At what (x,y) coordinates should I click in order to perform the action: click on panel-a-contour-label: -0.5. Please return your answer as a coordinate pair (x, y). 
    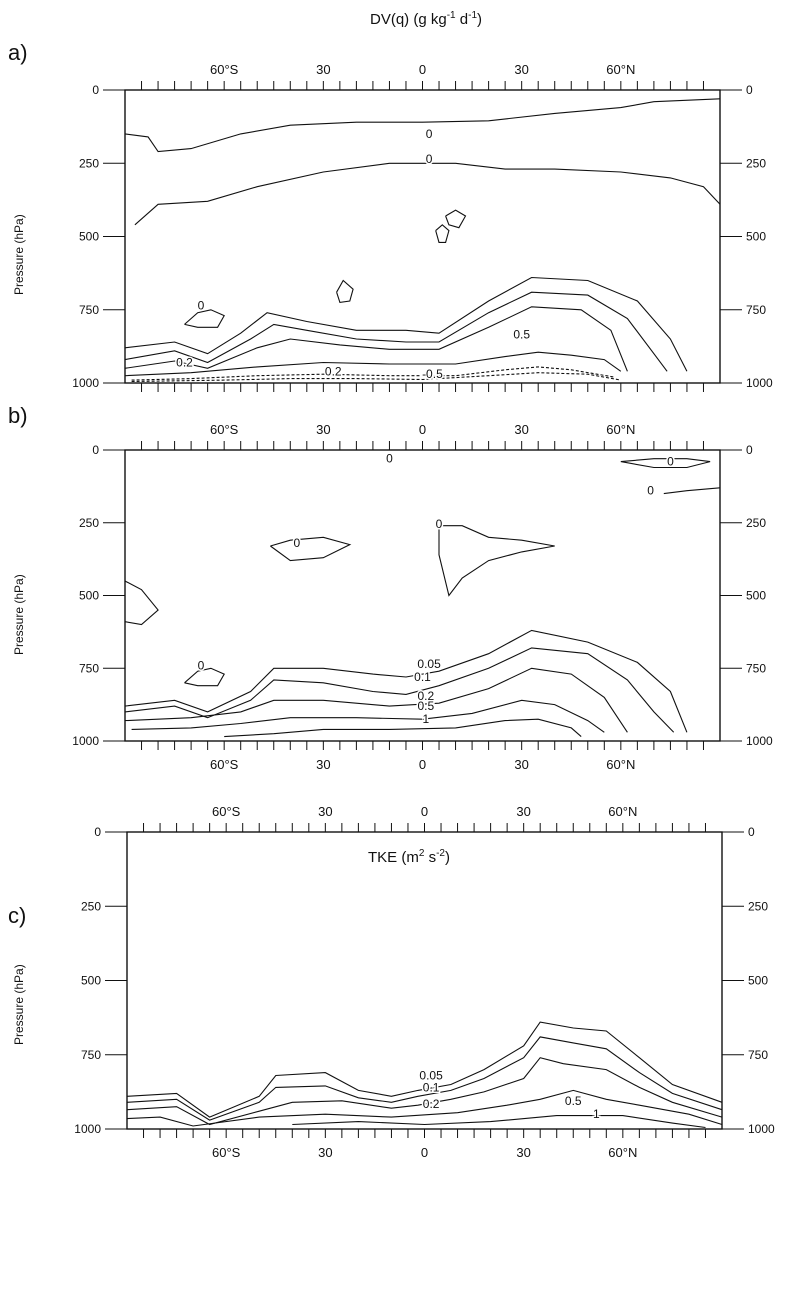
    Looking at the image, I should click on (432, 374).